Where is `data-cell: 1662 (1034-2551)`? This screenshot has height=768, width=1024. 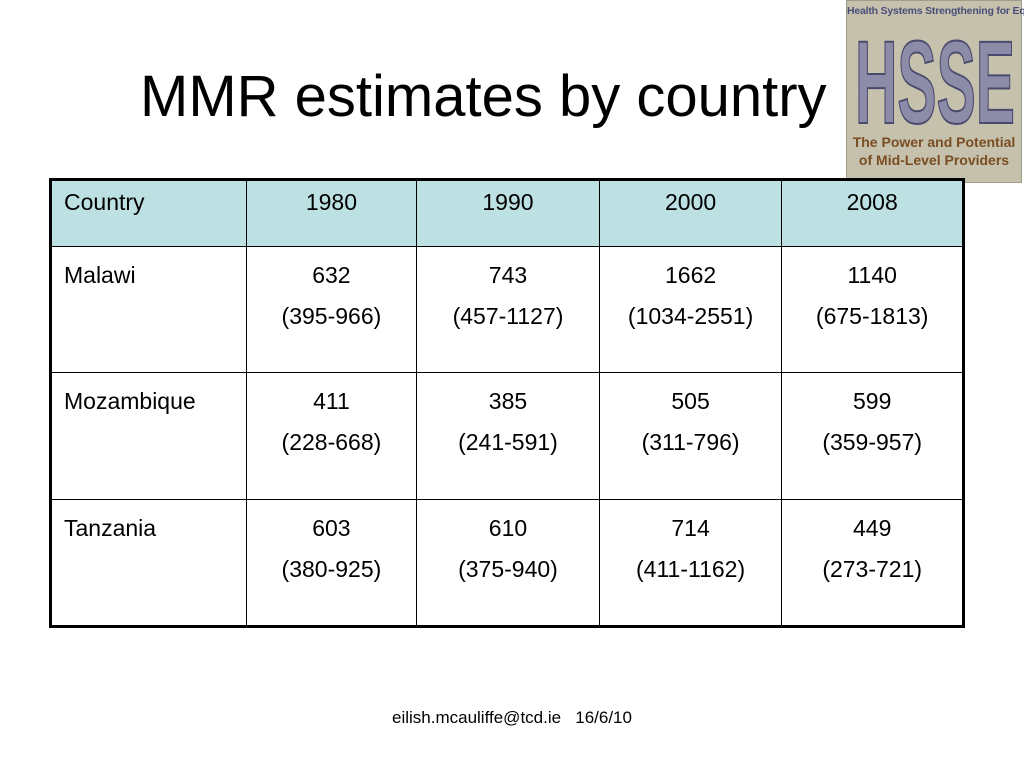 data-cell: 1662 (1034-2551) is located at coordinates (690, 309).